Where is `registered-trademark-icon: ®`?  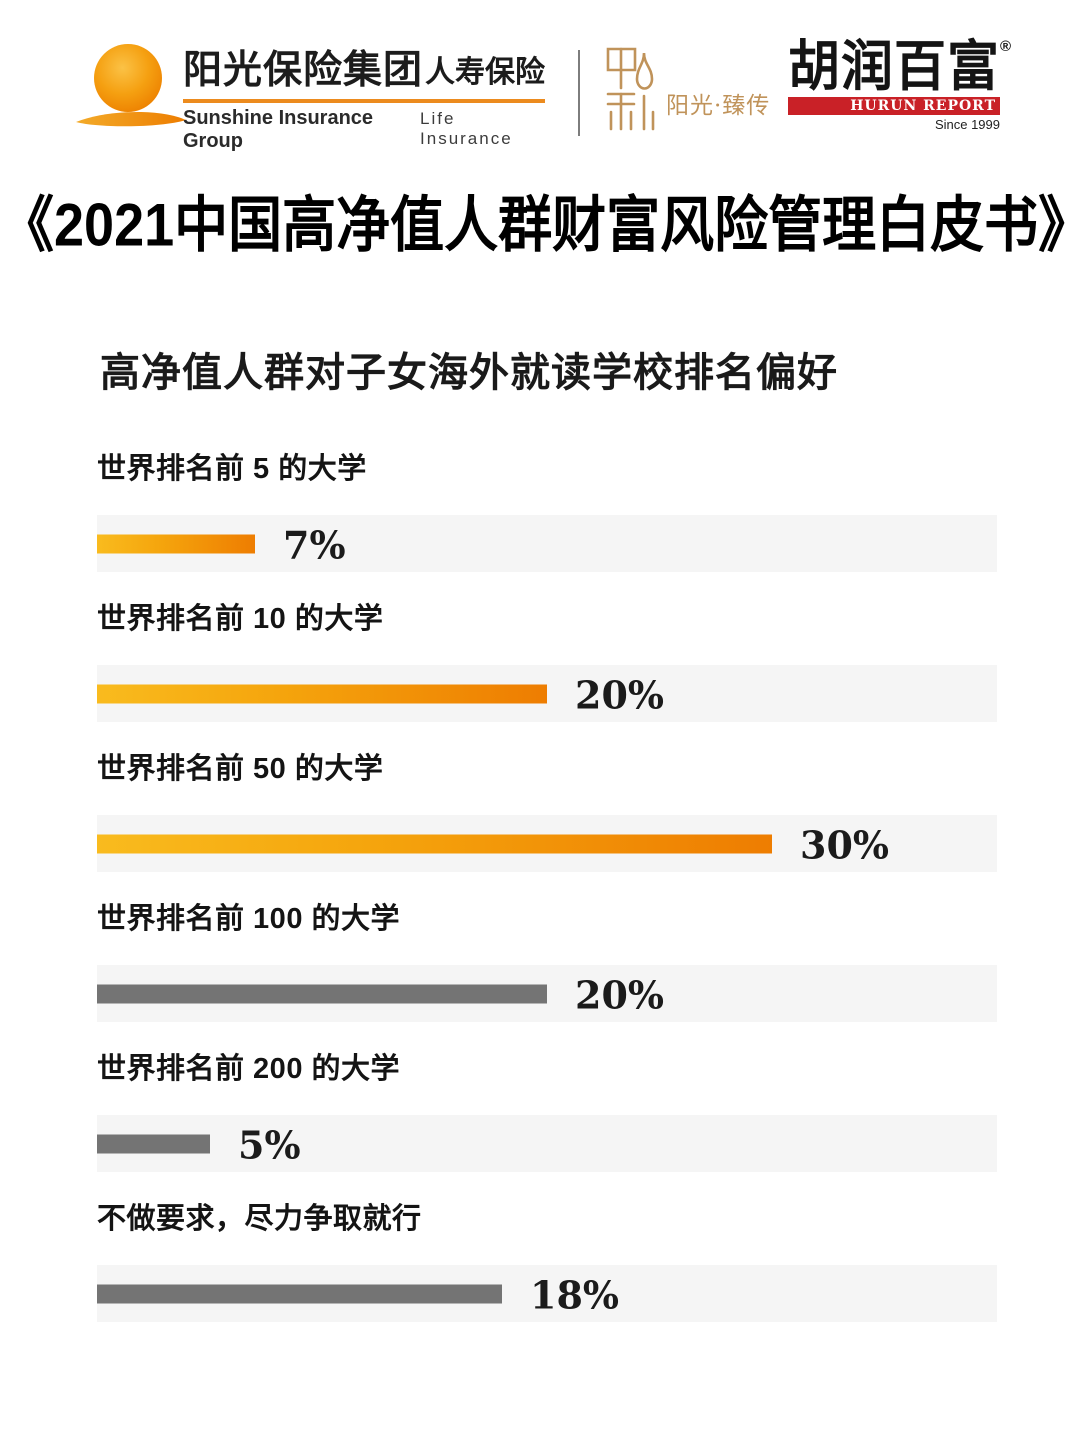
registered-trademark-icon: ® is located at coordinates (1006, 46).